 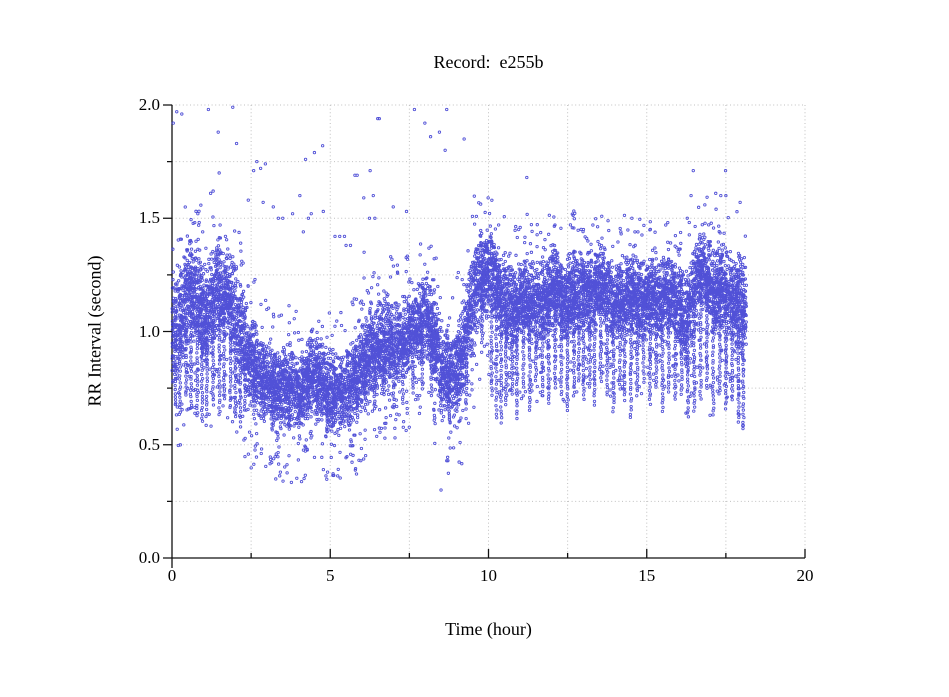 What do you see at coordinates (149, 444) in the screenshot?
I see `y-tick-label: 0.5` at bounding box center [149, 444].